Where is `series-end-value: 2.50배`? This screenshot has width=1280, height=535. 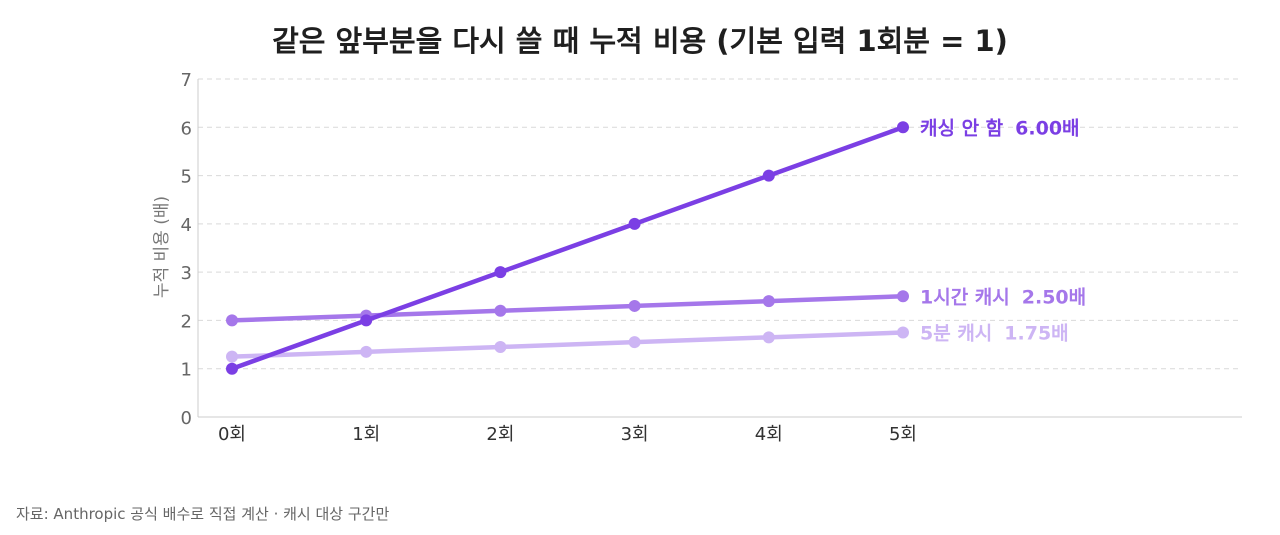
series-end-value: 2.50배 is located at coordinates (1054, 297).